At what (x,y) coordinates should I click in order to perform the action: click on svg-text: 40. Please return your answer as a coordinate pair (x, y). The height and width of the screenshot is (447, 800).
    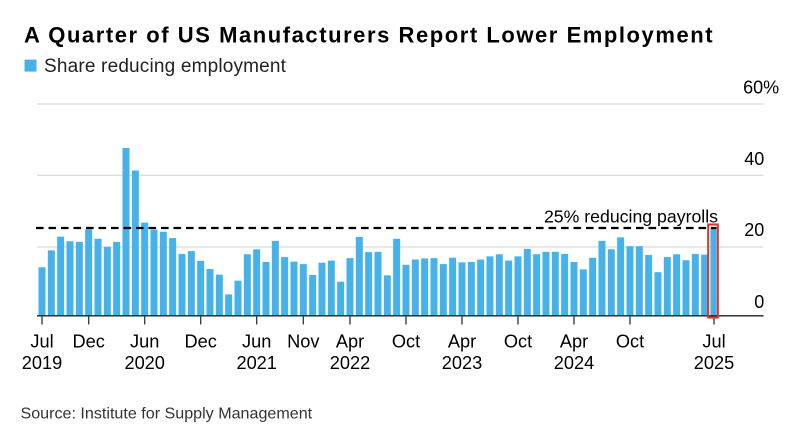
    Looking at the image, I should click on (754, 159).